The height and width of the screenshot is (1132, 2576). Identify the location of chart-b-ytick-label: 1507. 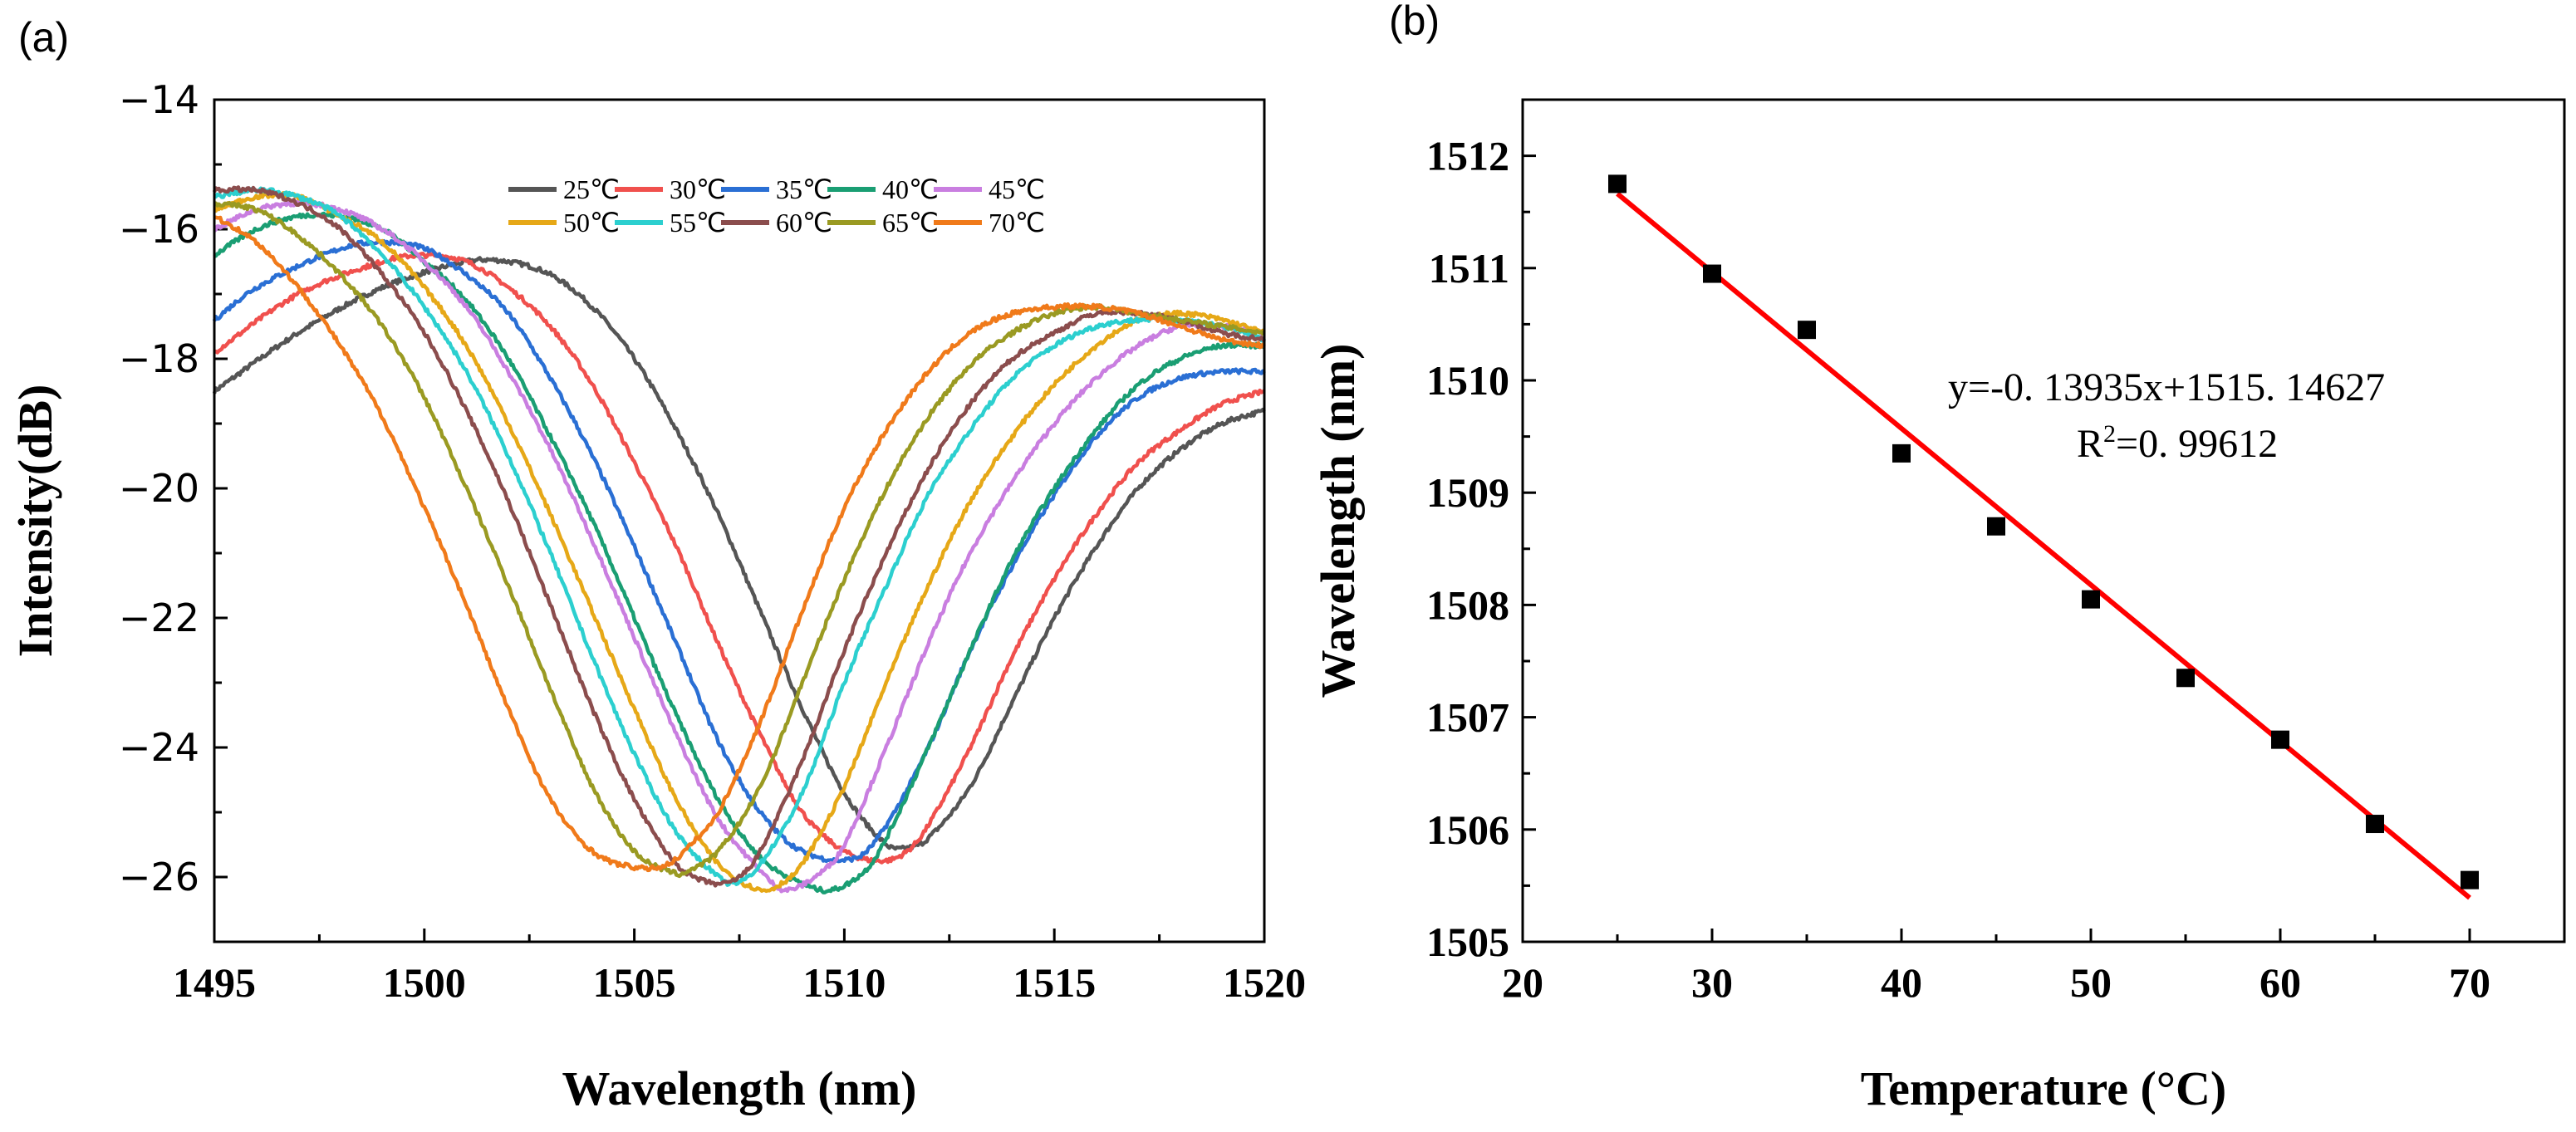
(1467, 717).